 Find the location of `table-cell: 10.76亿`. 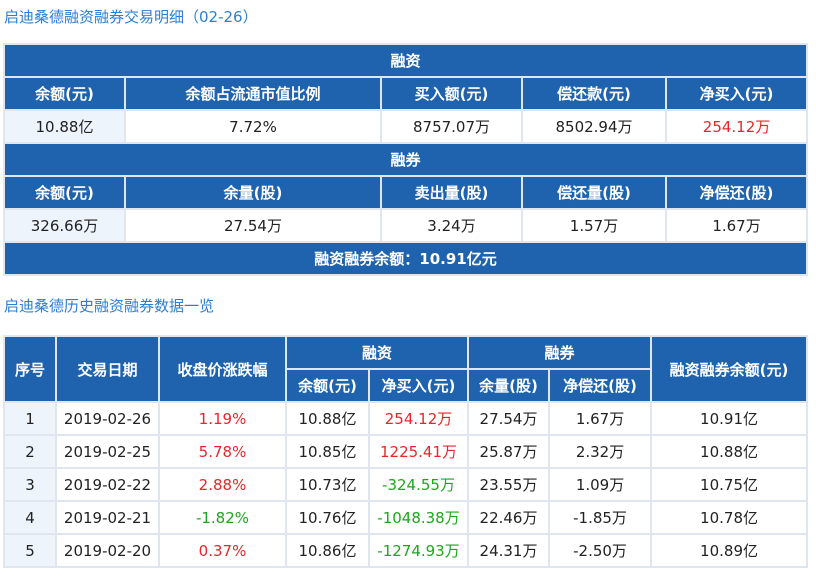

table-cell: 10.76亿 is located at coordinates (327, 517).